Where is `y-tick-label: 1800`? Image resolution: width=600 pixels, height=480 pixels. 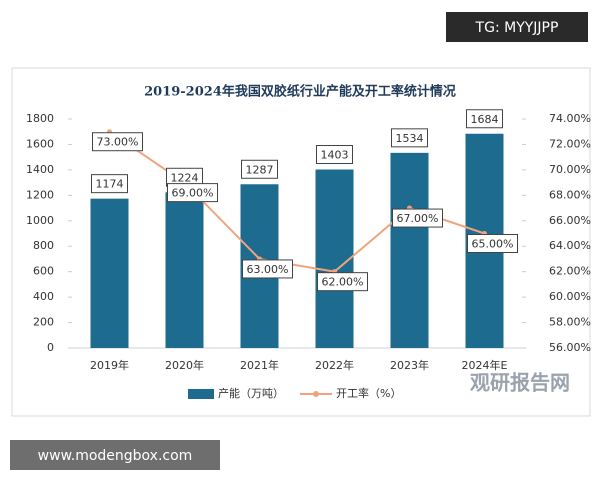
y-tick-label: 1800 is located at coordinates (40, 118).